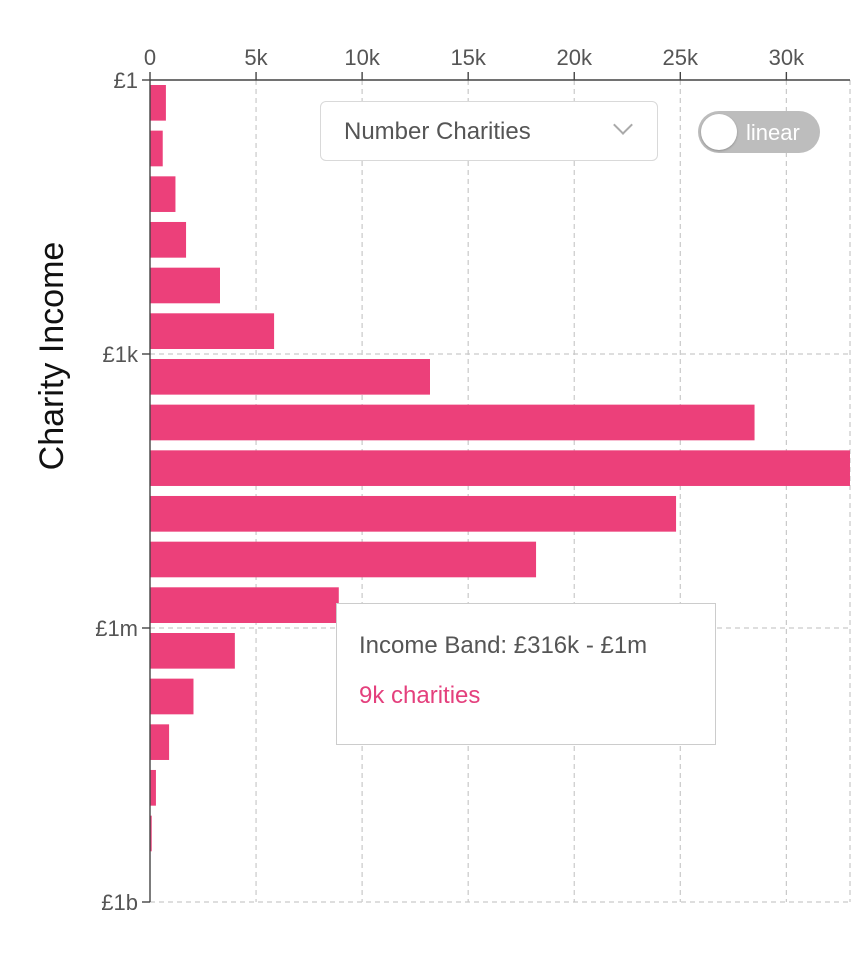  What do you see at coordinates (623, 125) in the screenshot?
I see `chevron-down-icon` at bounding box center [623, 125].